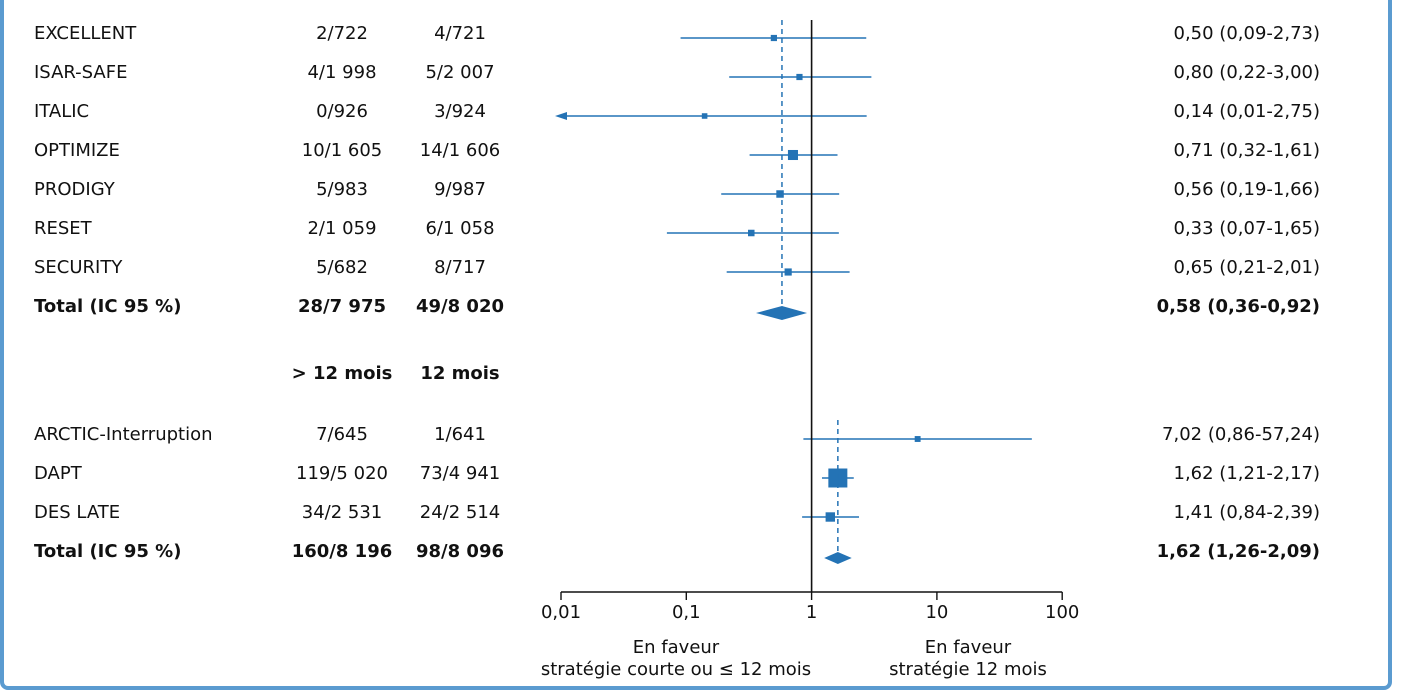  What do you see at coordinates (460, 373) in the screenshot?
I see `group-header-col2: 12 mois` at bounding box center [460, 373].